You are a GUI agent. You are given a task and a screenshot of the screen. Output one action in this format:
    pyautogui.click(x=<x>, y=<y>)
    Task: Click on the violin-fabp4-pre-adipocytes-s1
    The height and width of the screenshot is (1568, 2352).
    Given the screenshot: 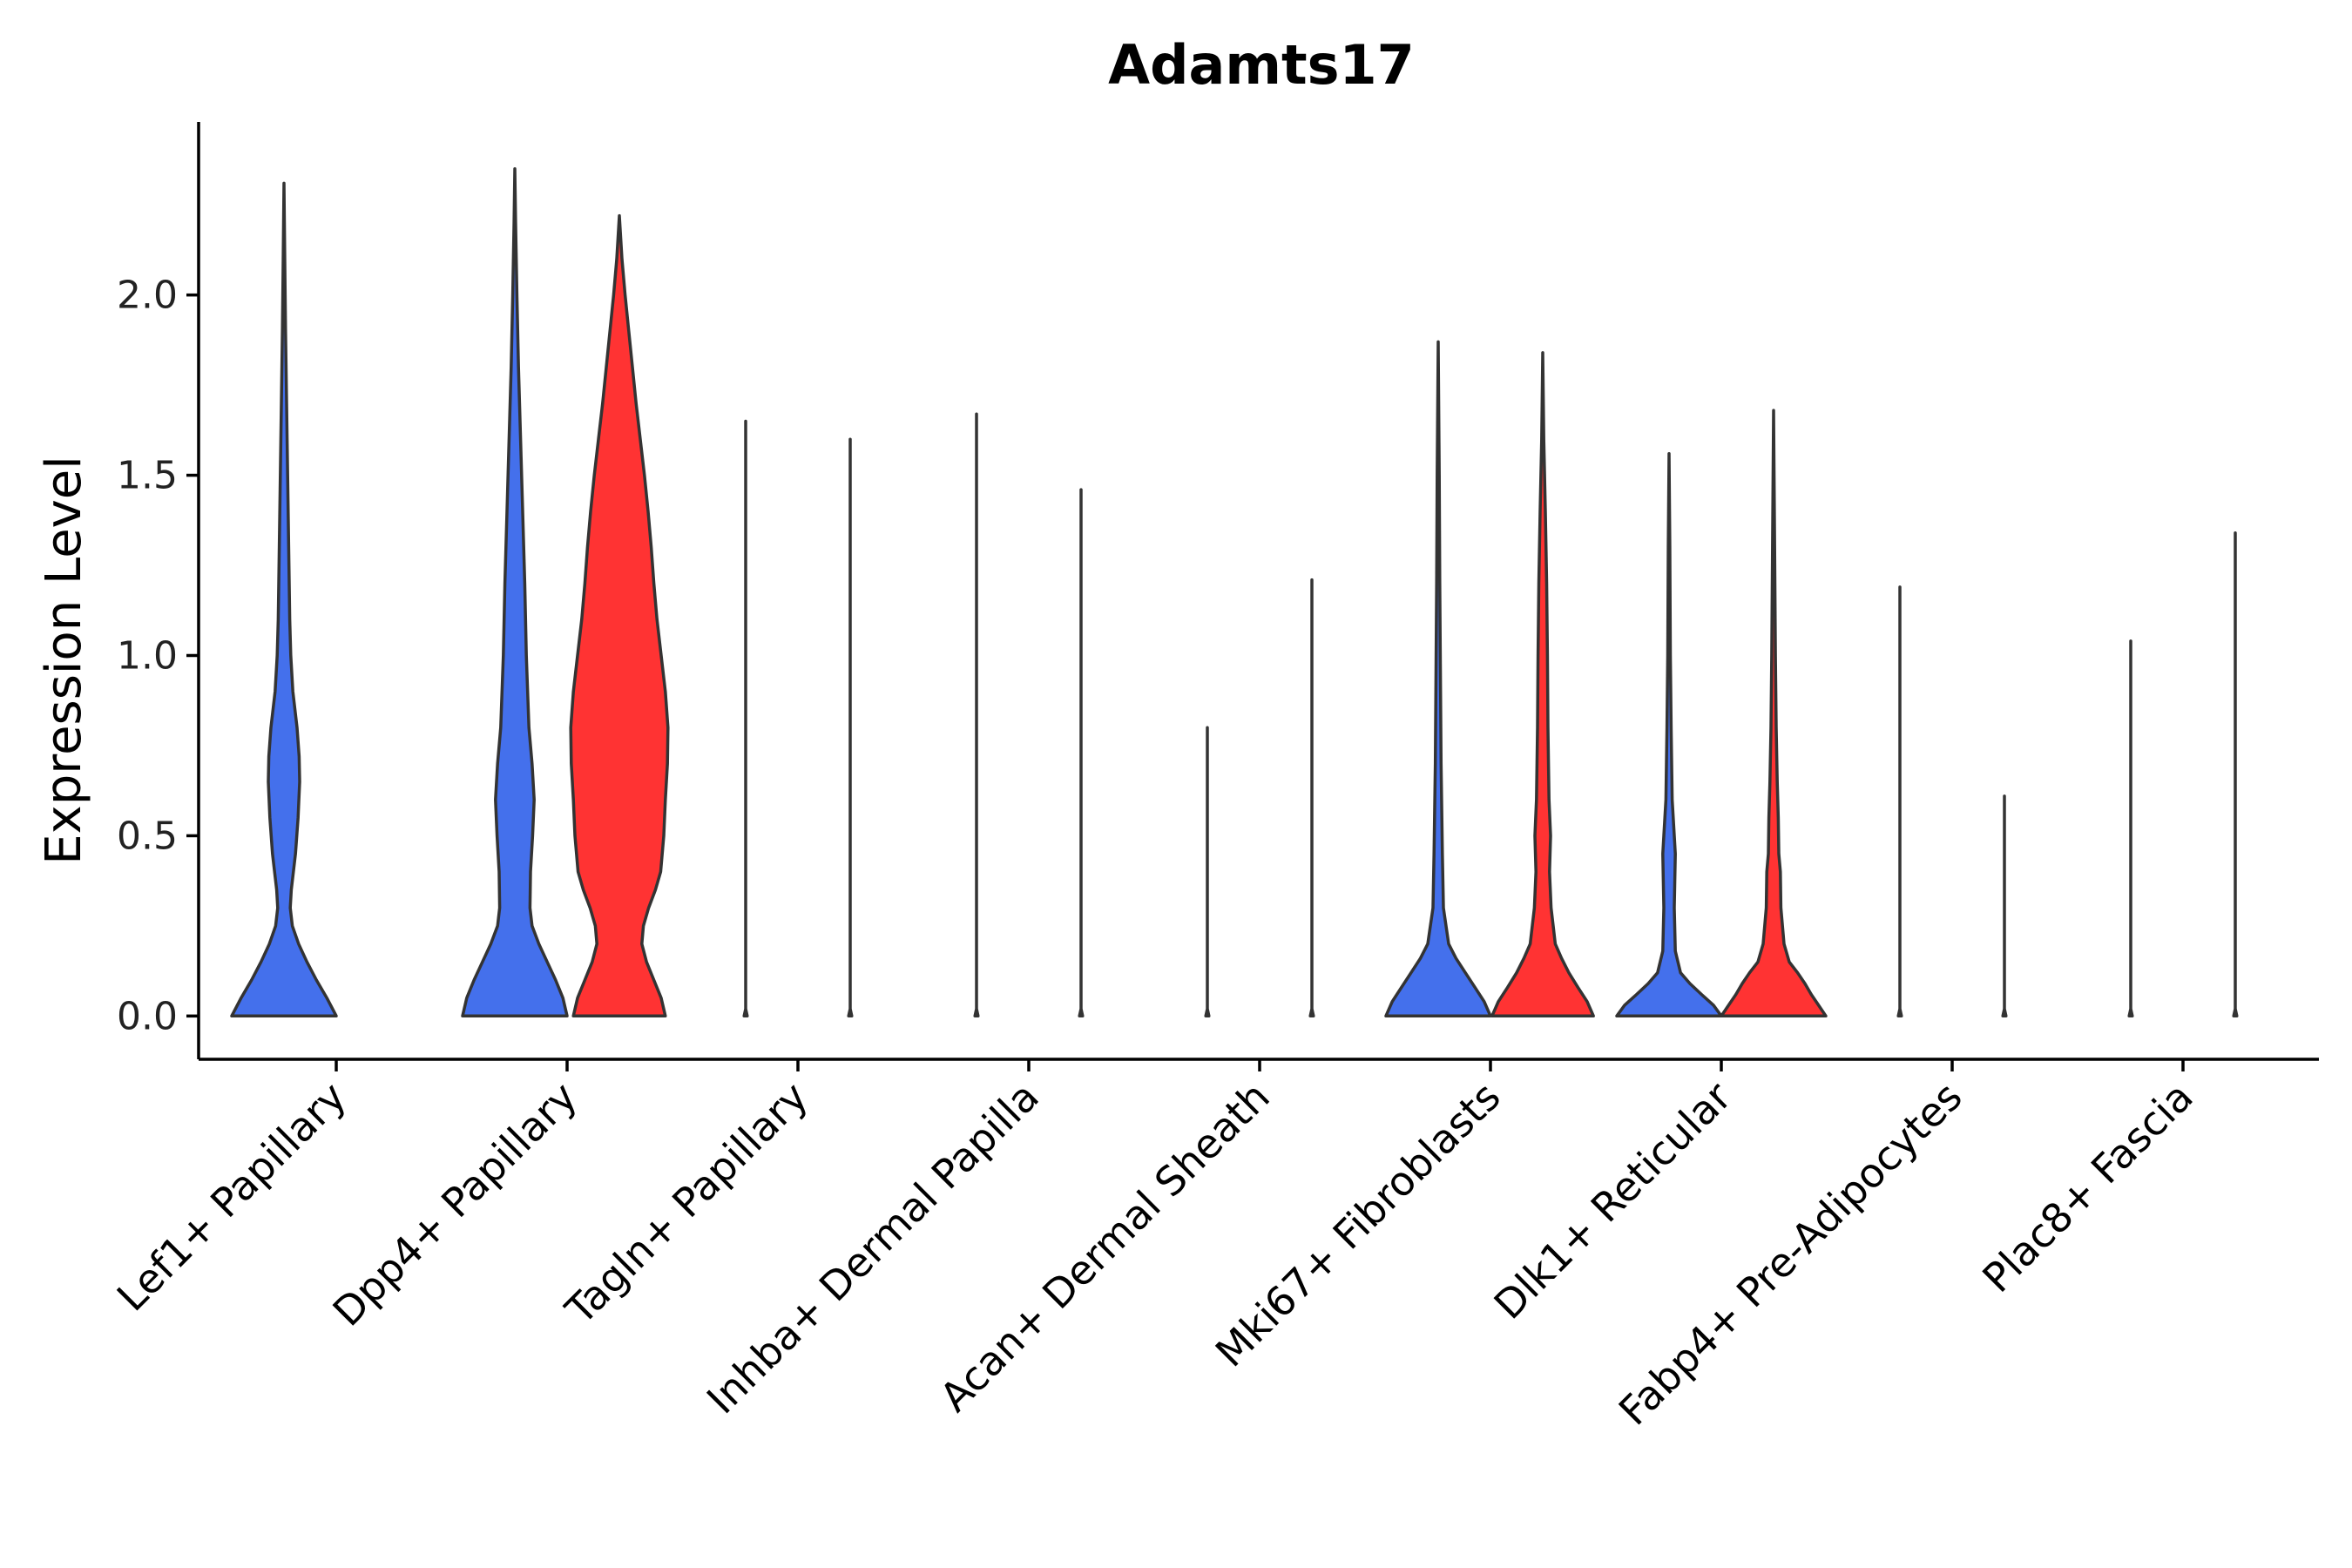 What is the action you would take?
    pyautogui.click(x=1899, y=801)
    